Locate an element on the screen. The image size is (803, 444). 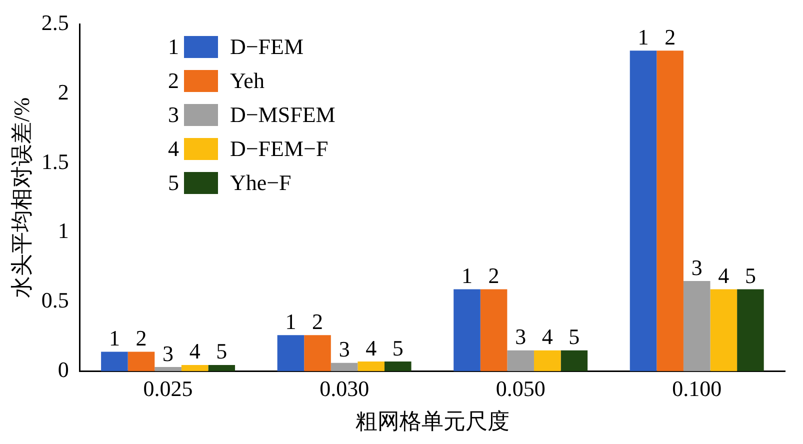
legend-label: Yeh is located at coordinates (247, 81).